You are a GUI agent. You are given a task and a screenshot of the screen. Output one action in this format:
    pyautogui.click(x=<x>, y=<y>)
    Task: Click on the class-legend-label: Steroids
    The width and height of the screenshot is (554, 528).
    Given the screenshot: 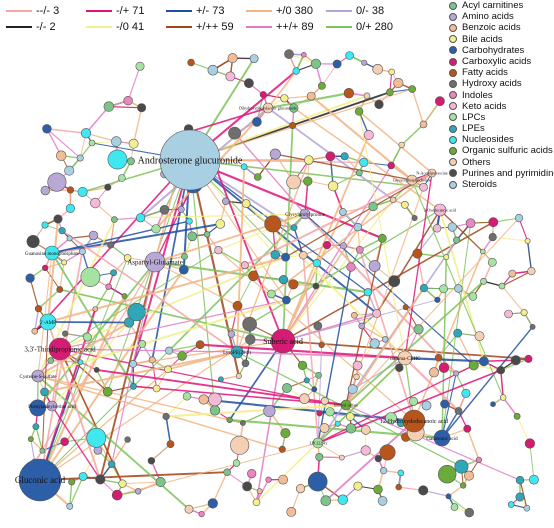 What is the action you would take?
    pyautogui.click(x=479, y=184)
    